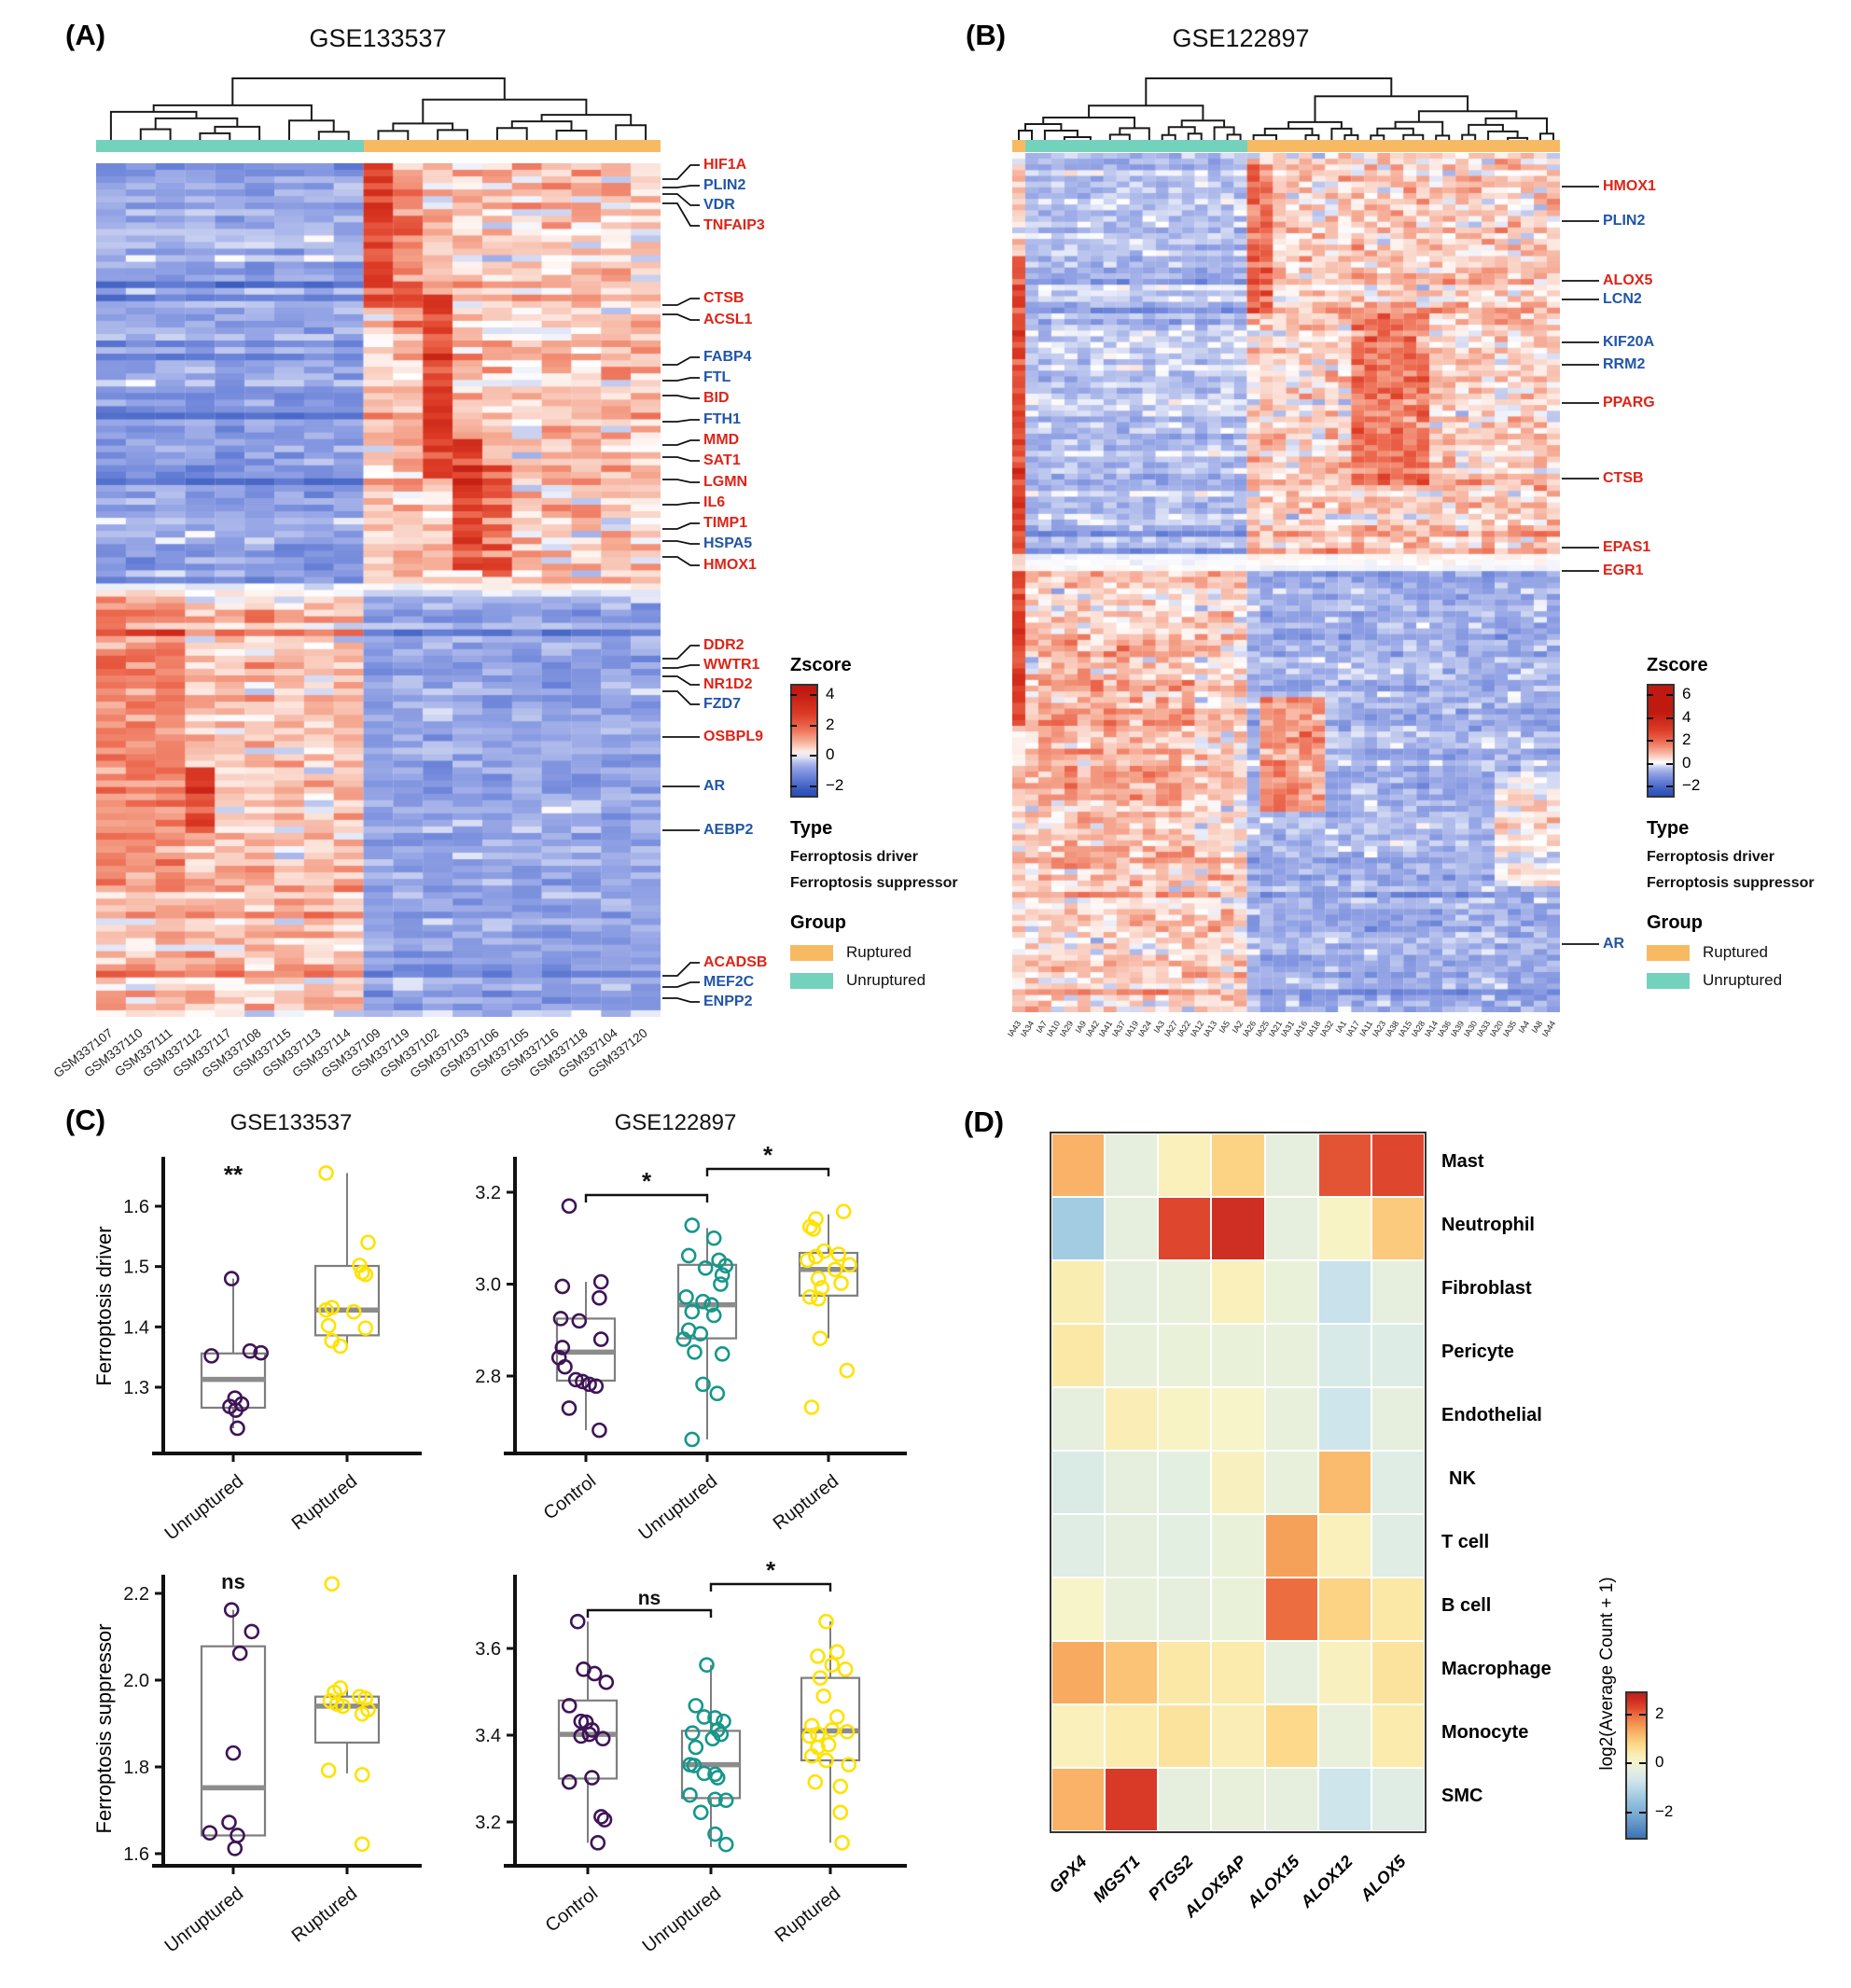 The height and width of the screenshot is (1988, 1851). What do you see at coordinates (892, 981) in the screenshot?
I see `panel-a-group-unruptured: Unruptured` at bounding box center [892, 981].